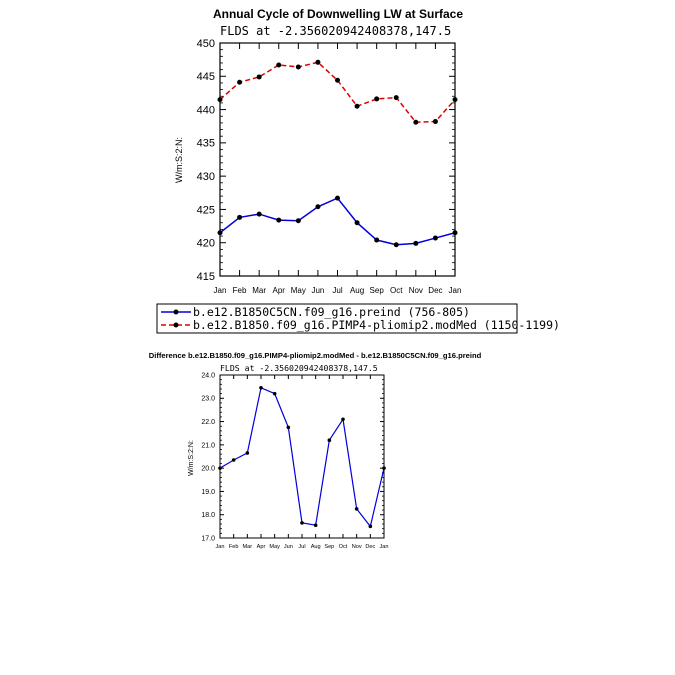  I want to click on y-tick-label: 20.0, so click(208, 469).